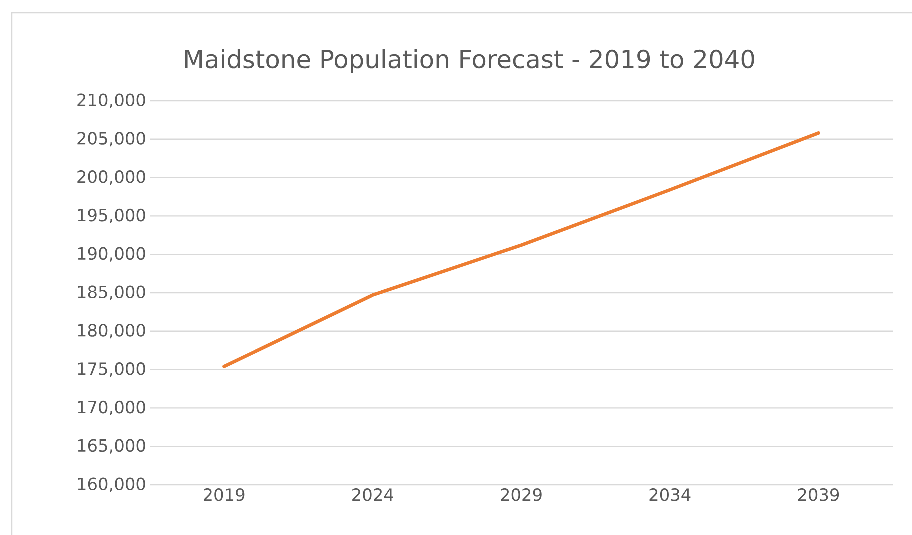  Describe the element at coordinates (112, 101) in the screenshot. I see `y-tick-label: 210,000` at that location.